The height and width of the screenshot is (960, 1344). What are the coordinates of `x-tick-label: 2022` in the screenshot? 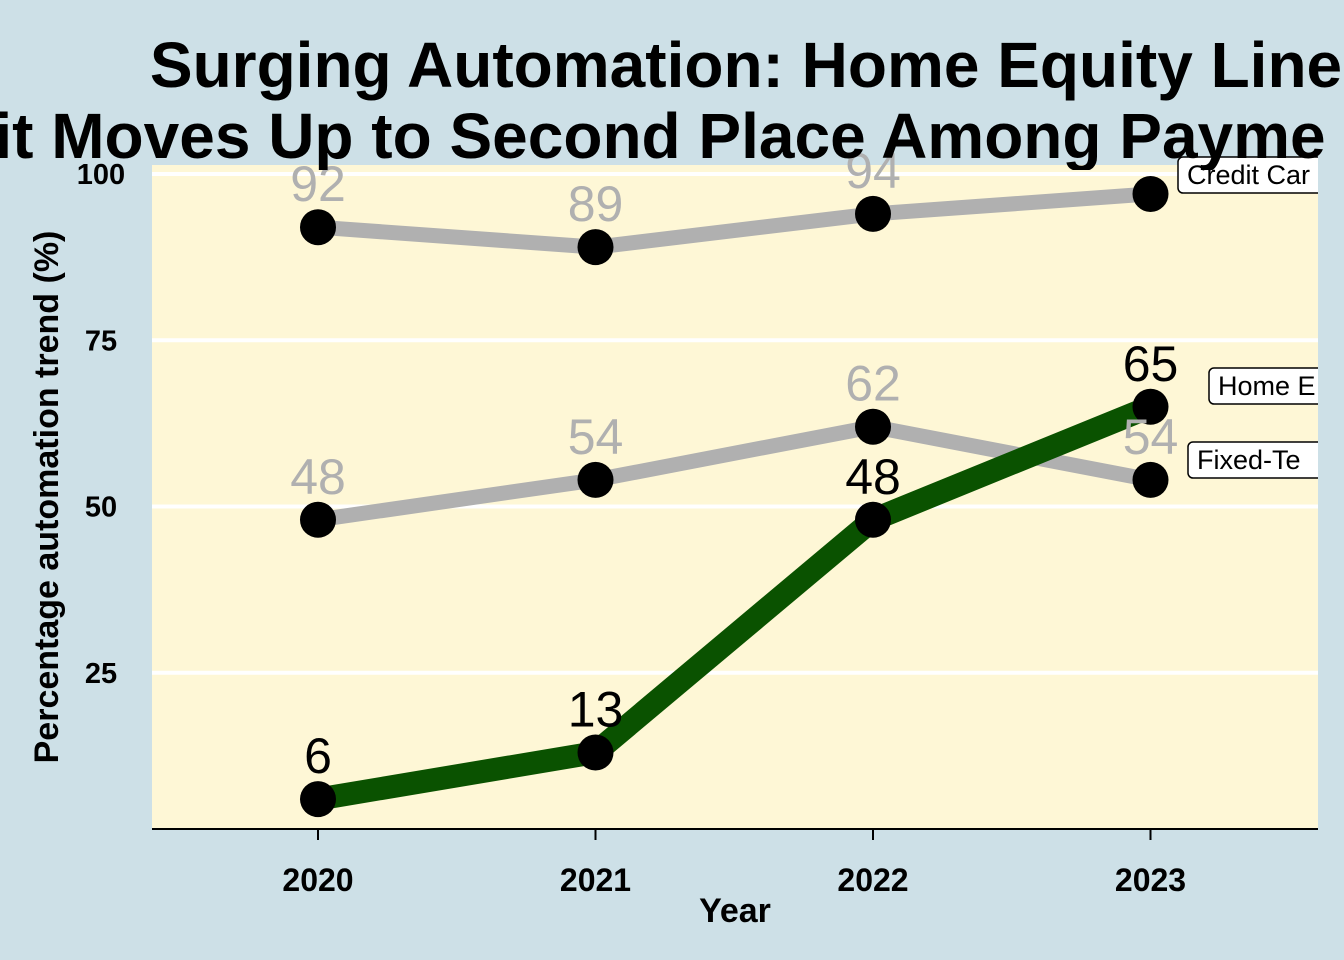 It's located at (872, 880).